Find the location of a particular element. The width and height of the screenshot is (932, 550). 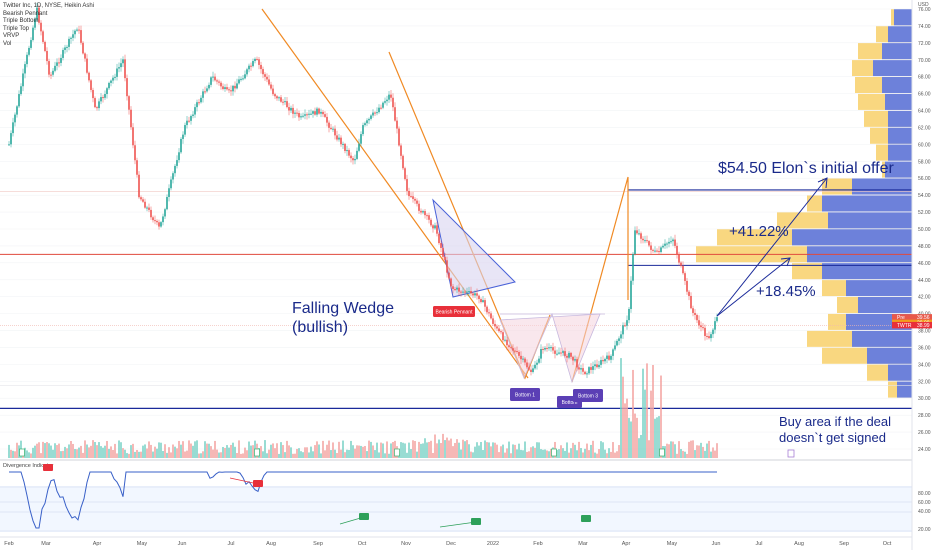

projection-arrows is located at coordinates (772, 247).